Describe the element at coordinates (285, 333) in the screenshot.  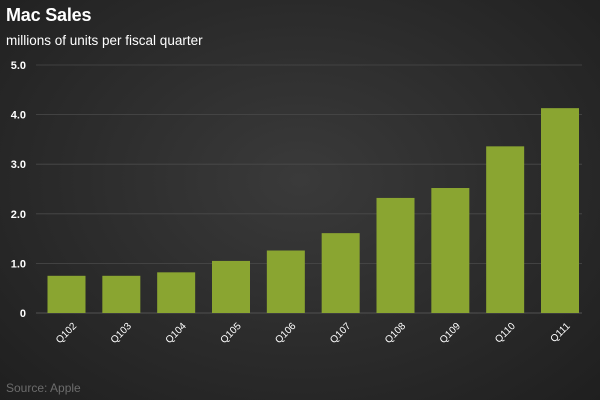
I see `x-tick-label: Q106` at that location.